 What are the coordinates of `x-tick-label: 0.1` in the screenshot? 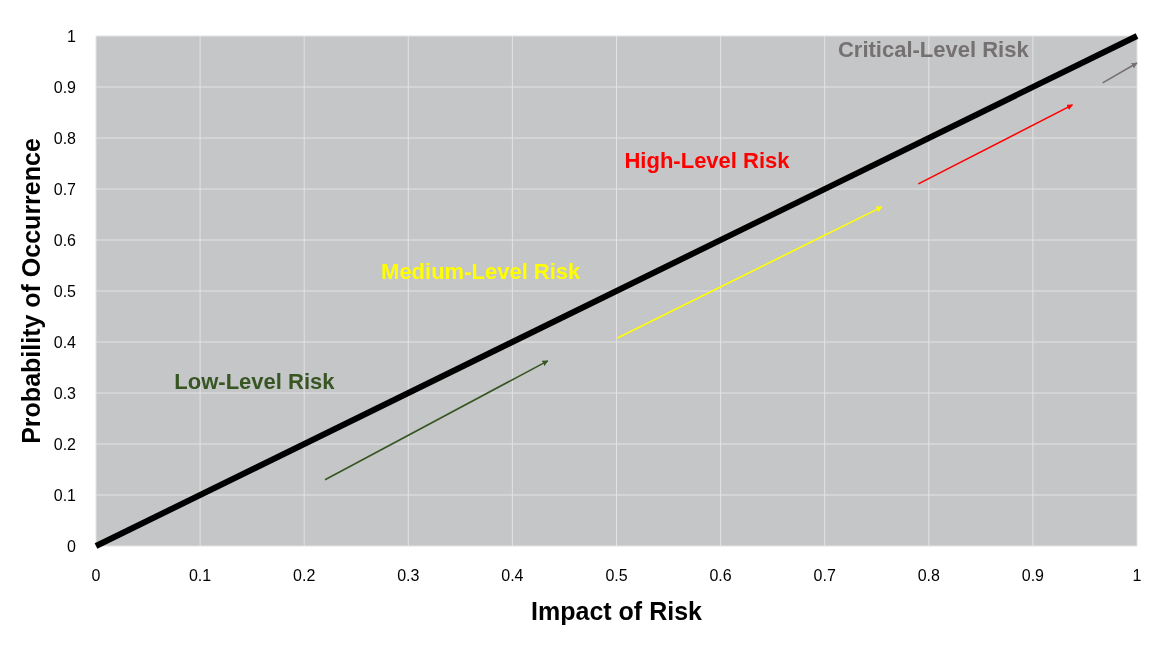 It's located at (200, 575).